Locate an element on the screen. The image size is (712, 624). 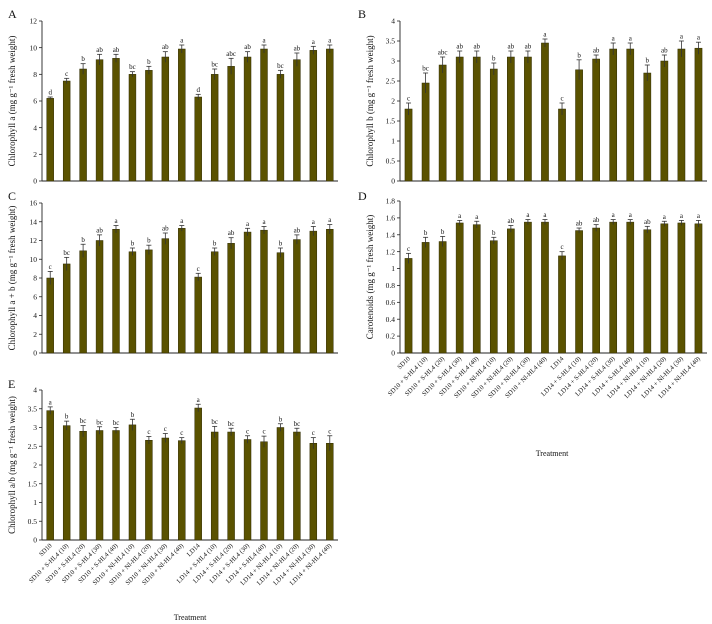
y-tick-label: 0.2 is located at coordinates (391, 336).